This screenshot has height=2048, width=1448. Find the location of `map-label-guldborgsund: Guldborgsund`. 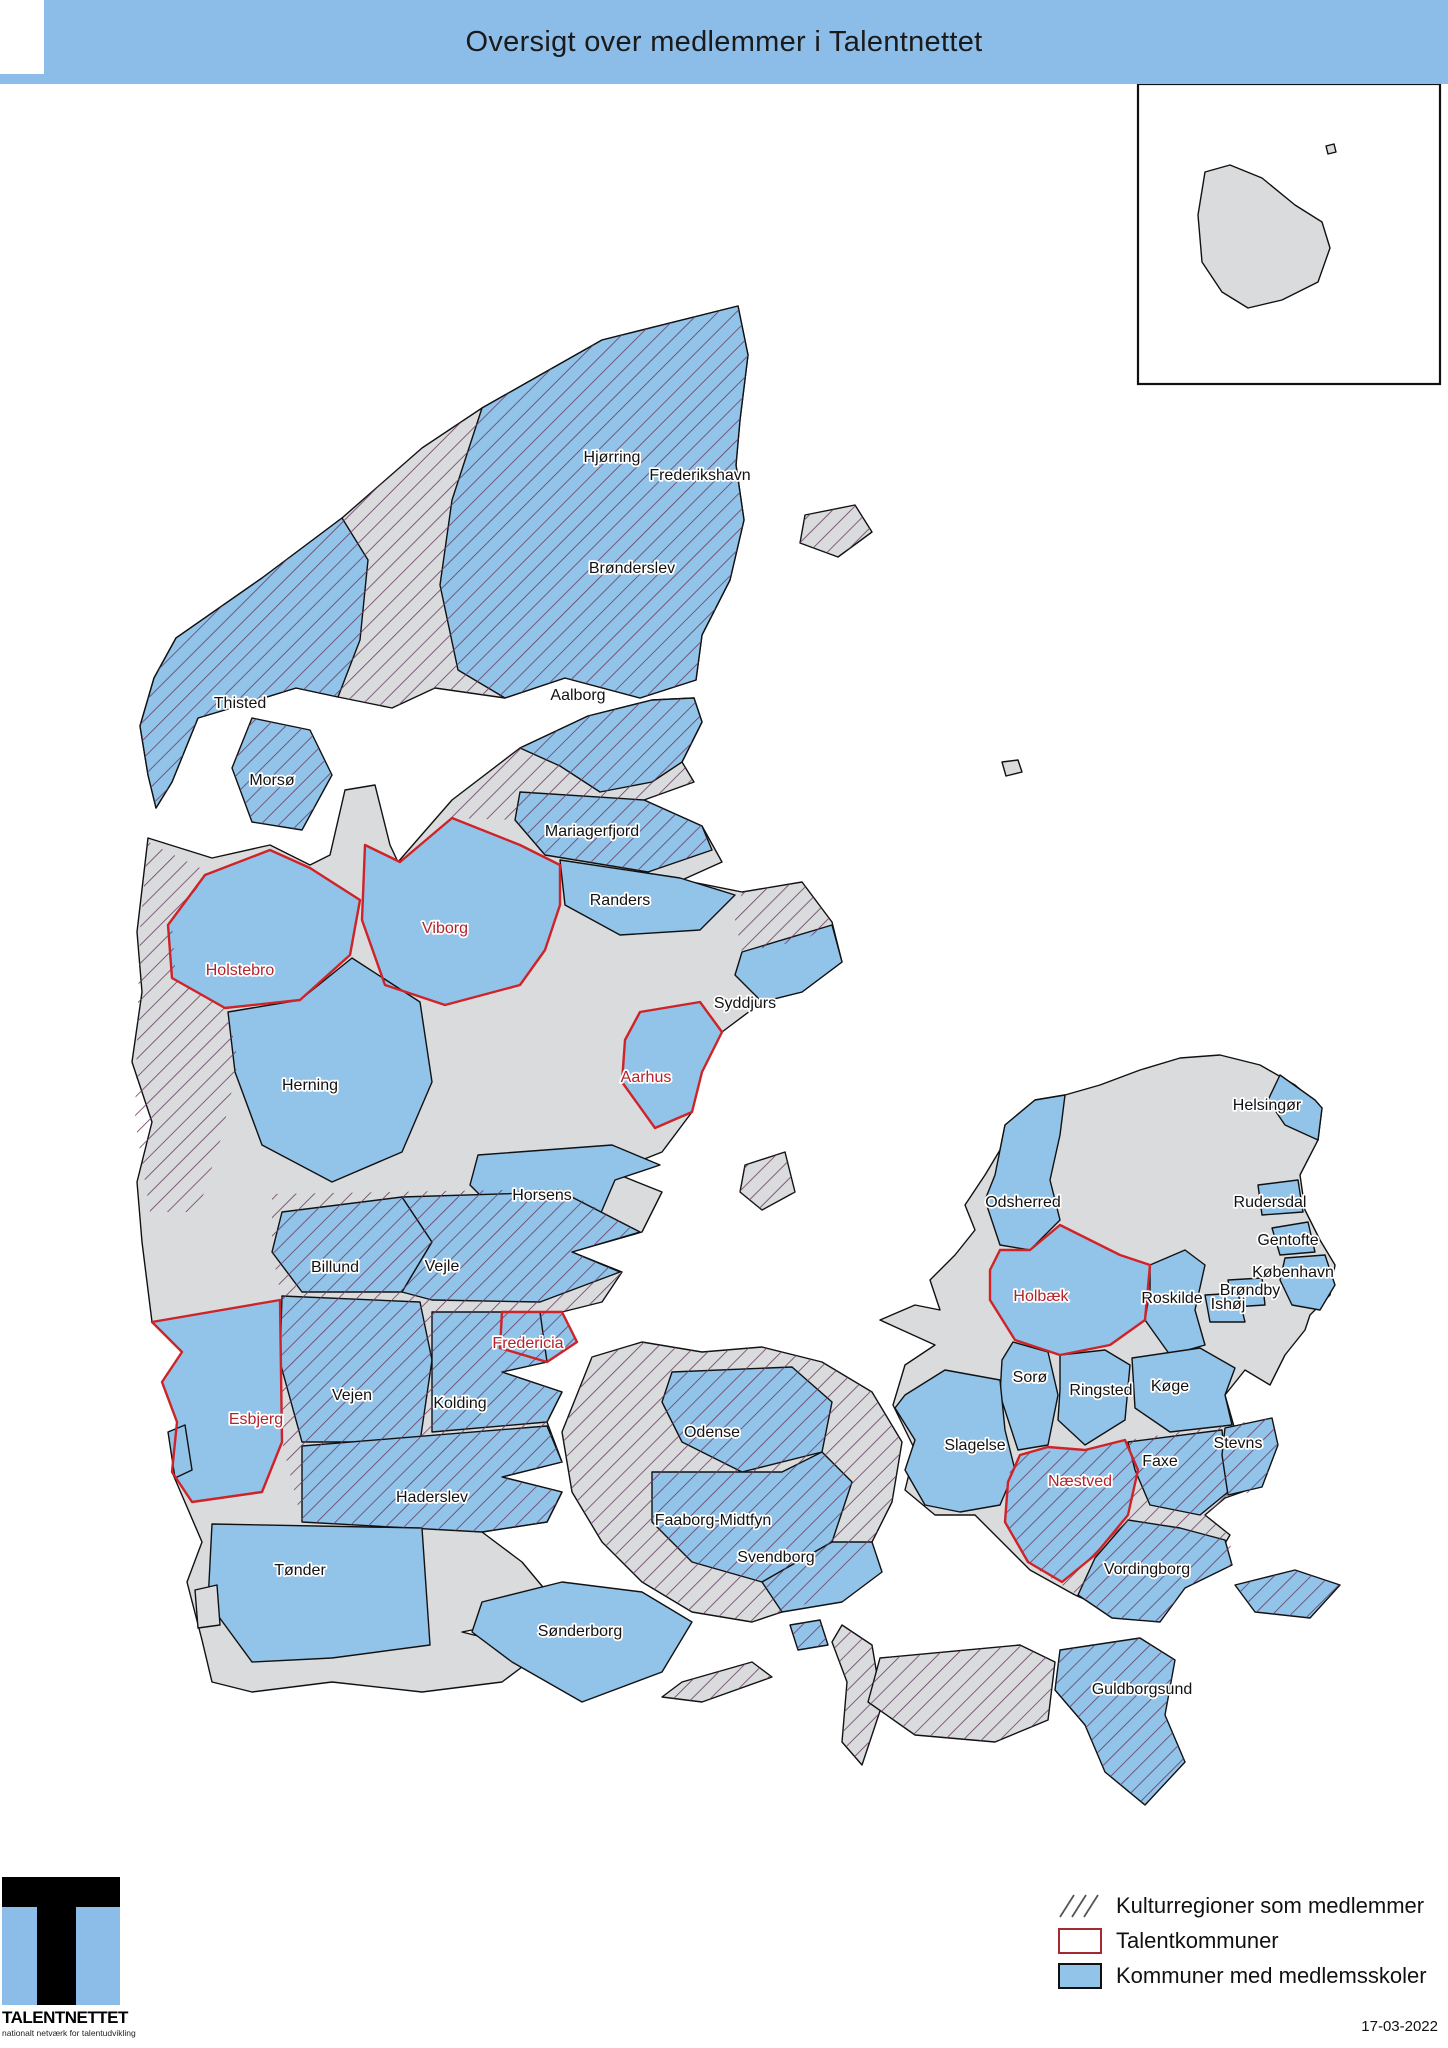

map-label-guldborgsund: Guldborgsund is located at coordinates (1142, 1689).